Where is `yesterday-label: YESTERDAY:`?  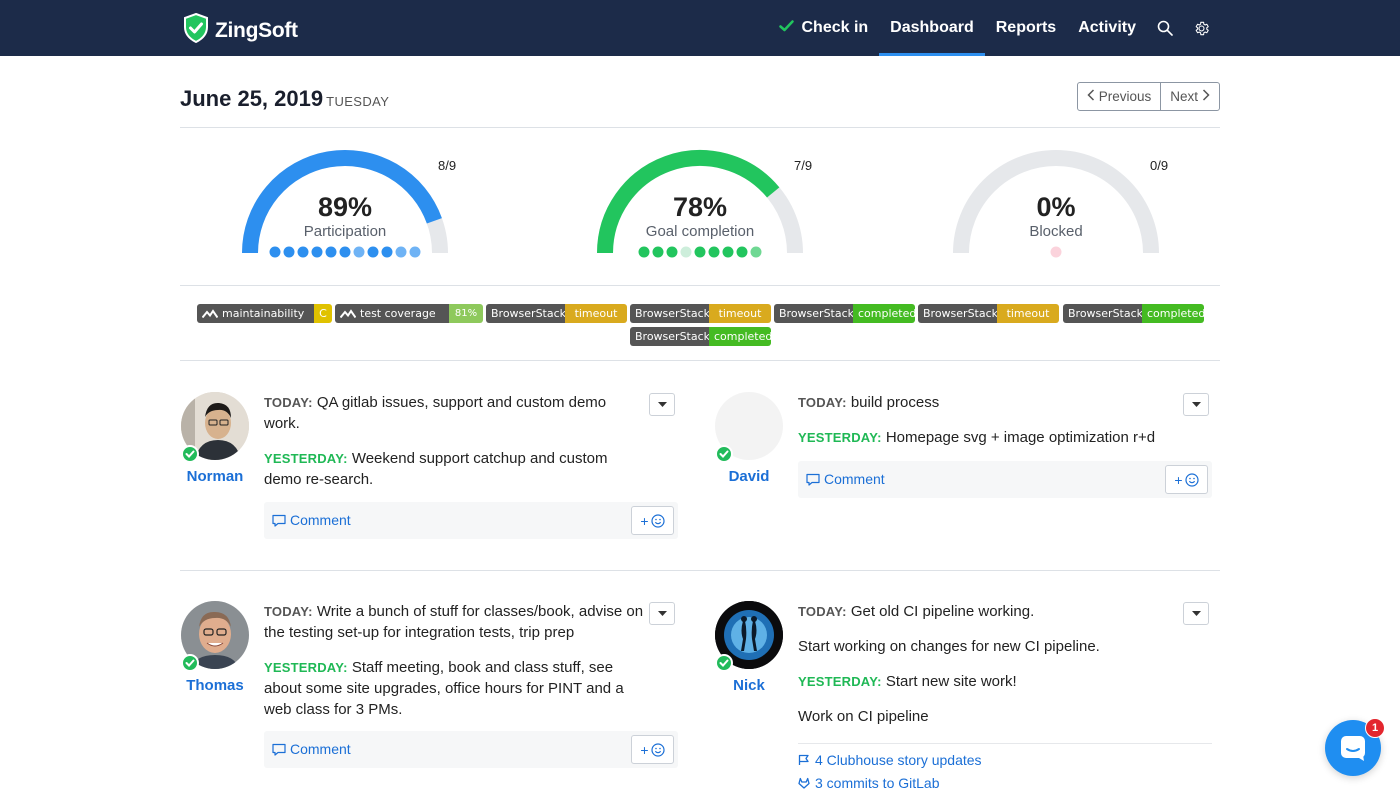
yesterday-label: YESTERDAY: is located at coordinates (840, 681).